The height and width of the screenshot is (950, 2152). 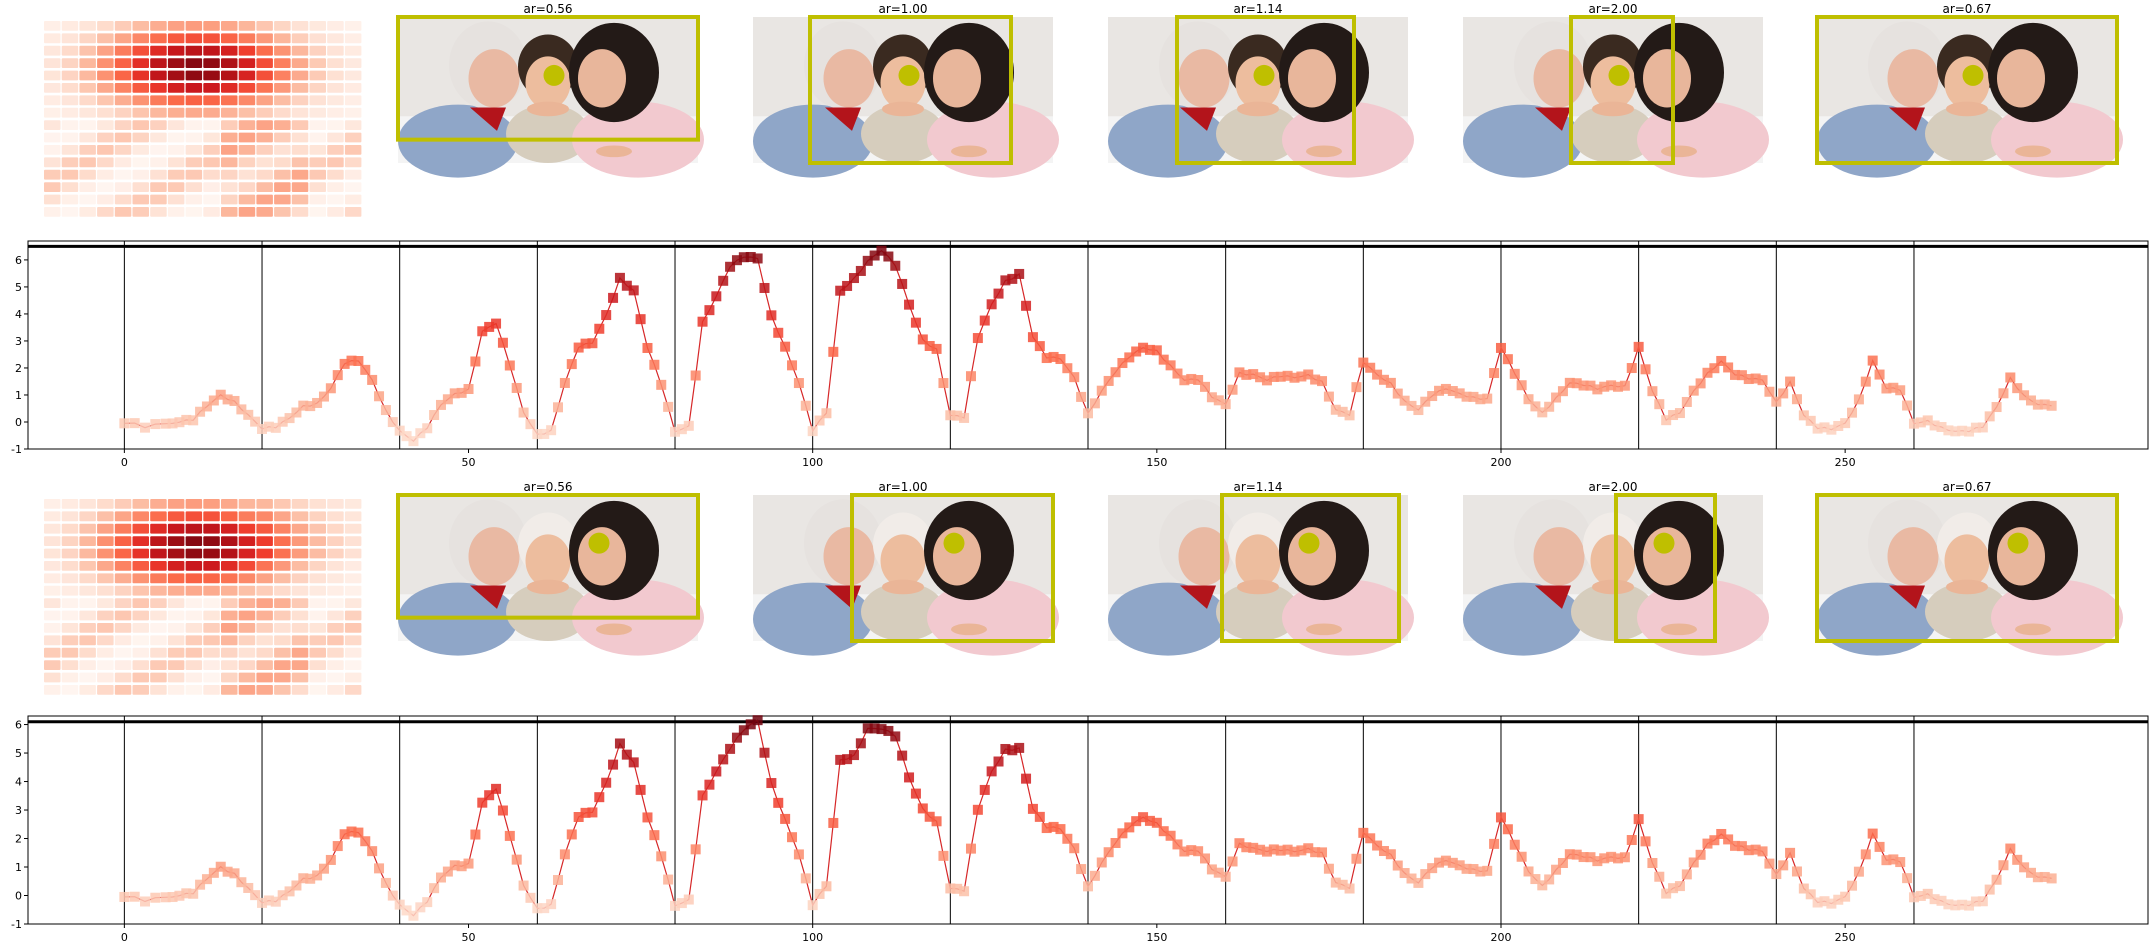 What do you see at coordinates (18, 422) in the screenshot?
I see `y-tick-label: 0` at bounding box center [18, 422].